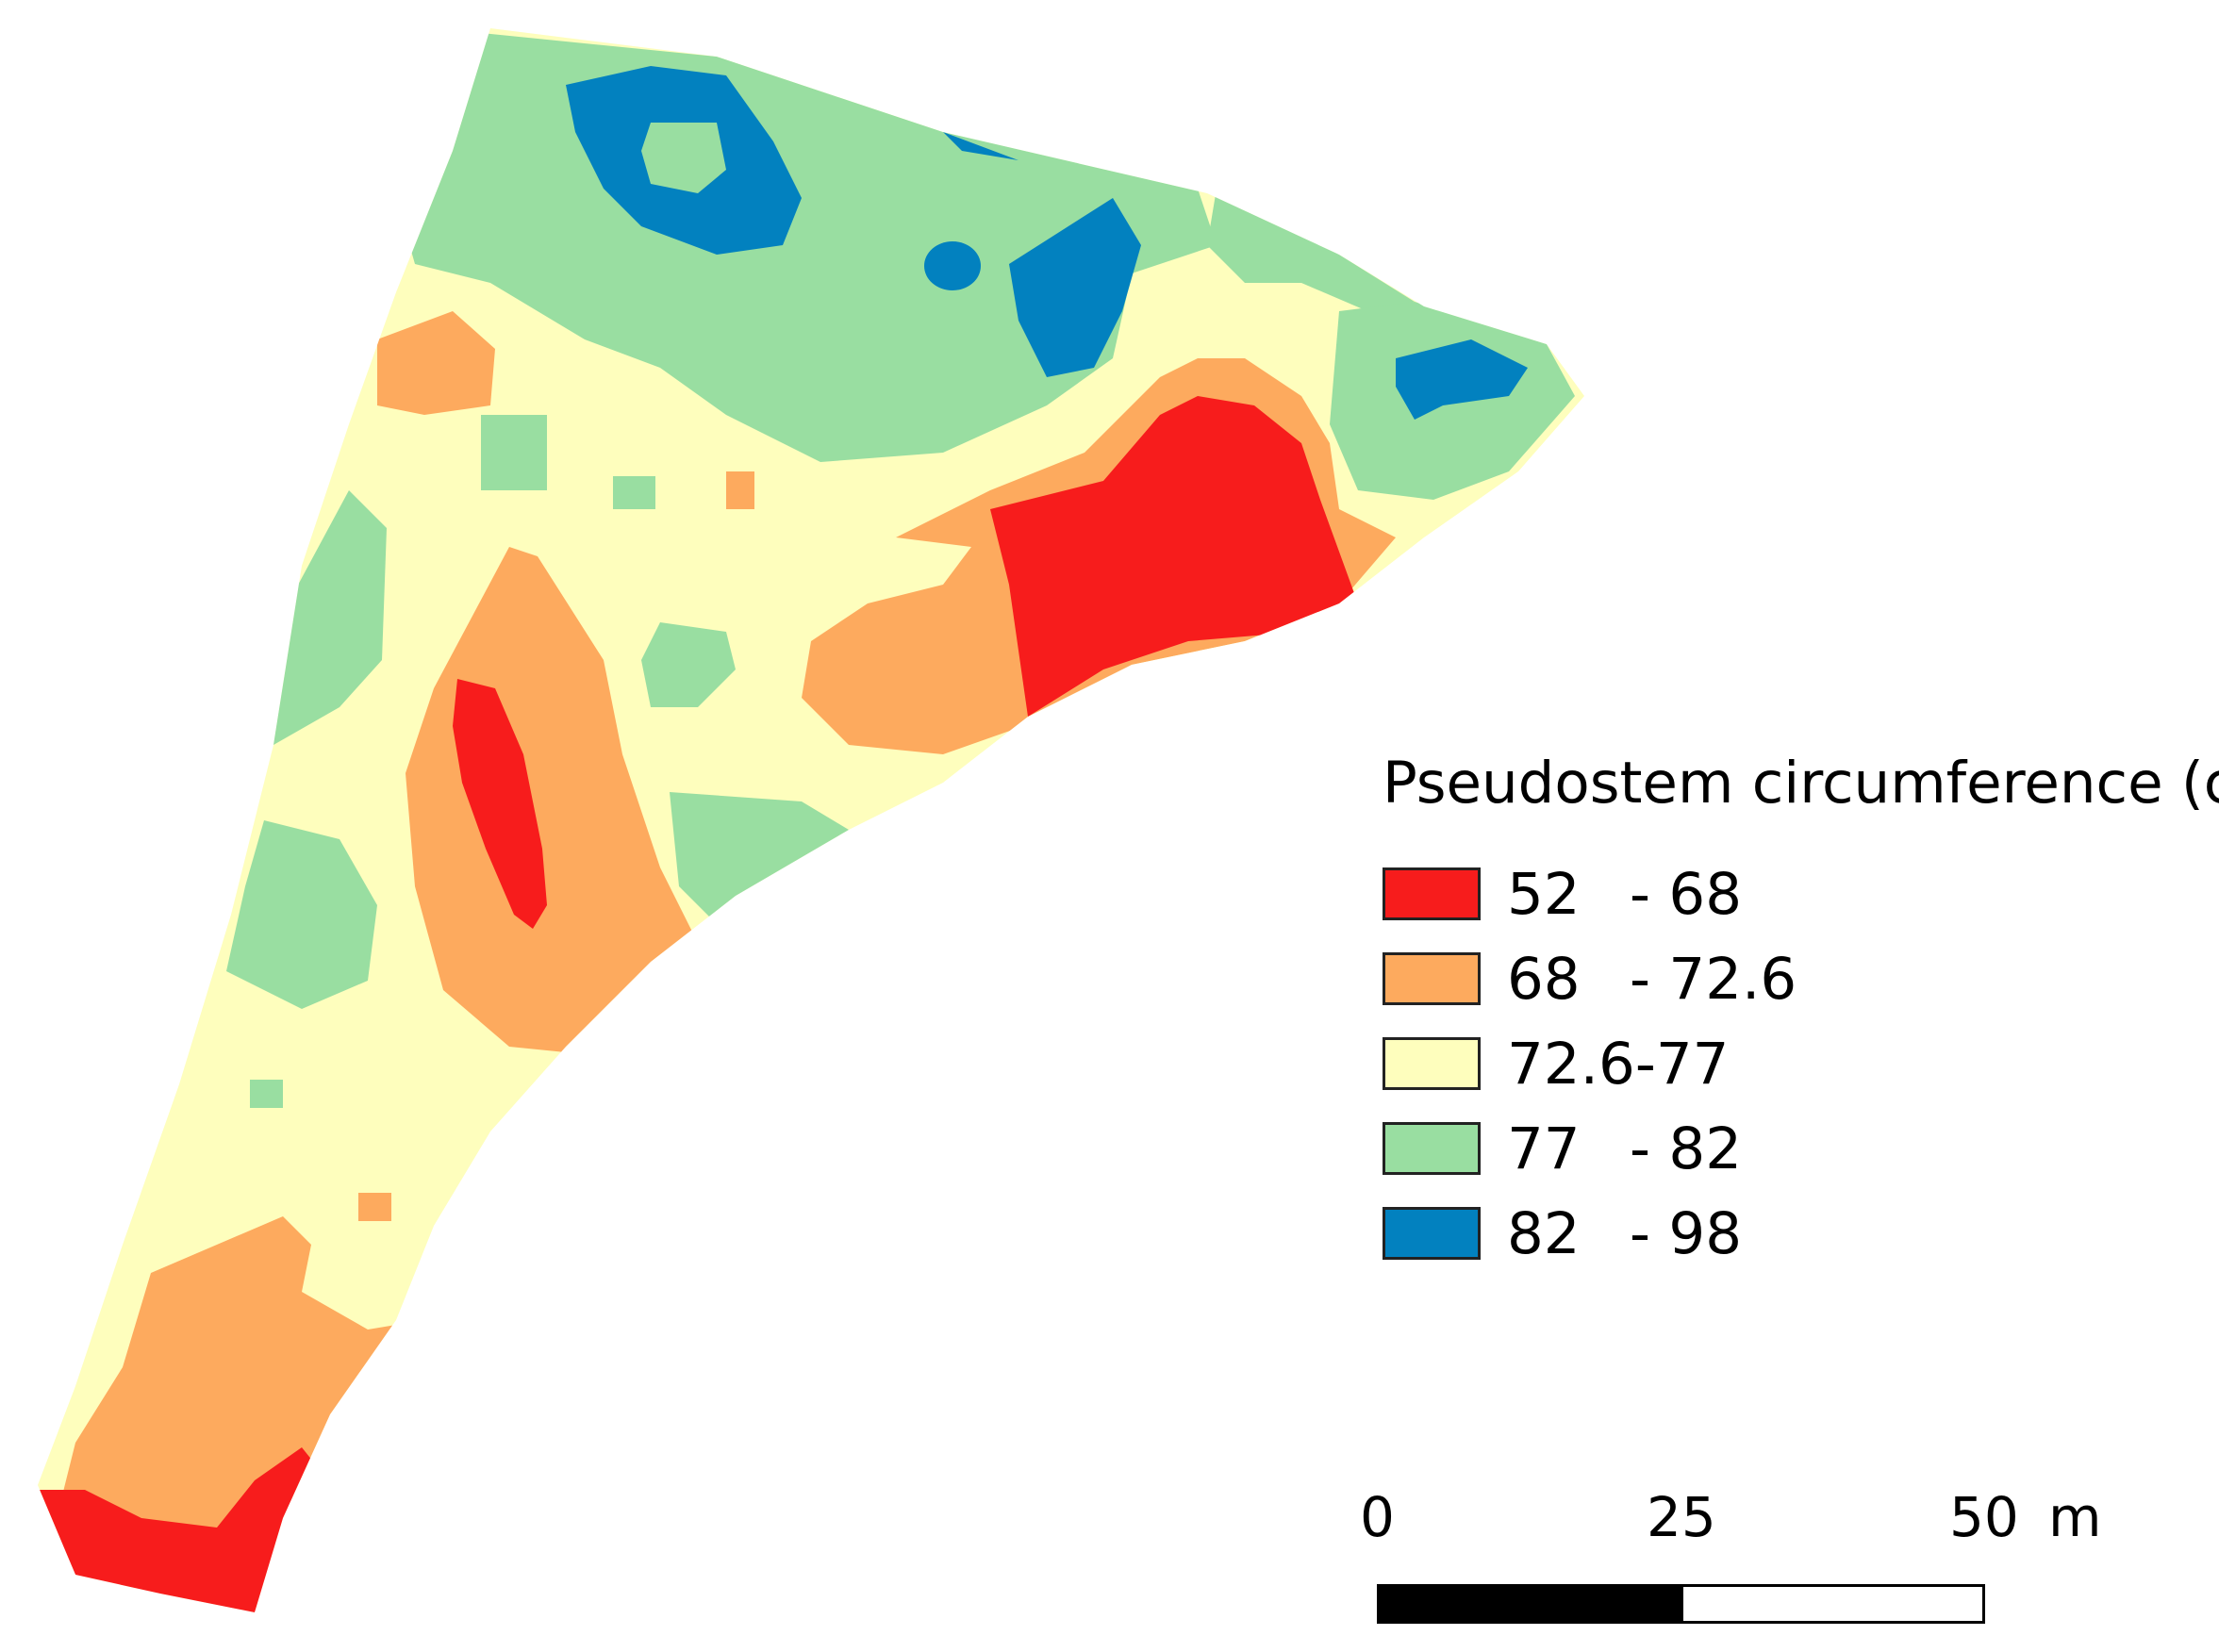  Describe the element at coordinates (759, 858) in the screenshot. I see `zone-green-south-central` at that location.